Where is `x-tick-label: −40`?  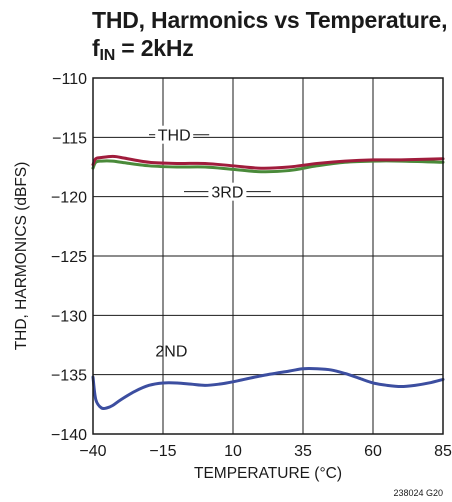 x-tick-label: −40 is located at coordinates (92, 451).